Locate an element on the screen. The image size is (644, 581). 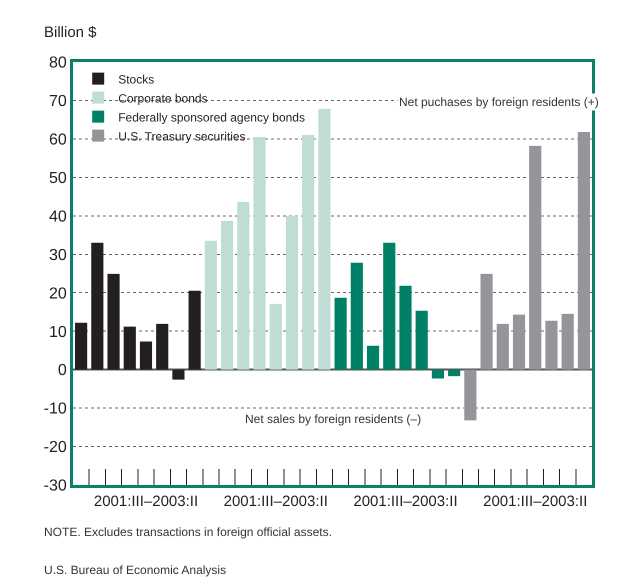
legend-label: U.S. Treasury securities is located at coordinates (182, 136).